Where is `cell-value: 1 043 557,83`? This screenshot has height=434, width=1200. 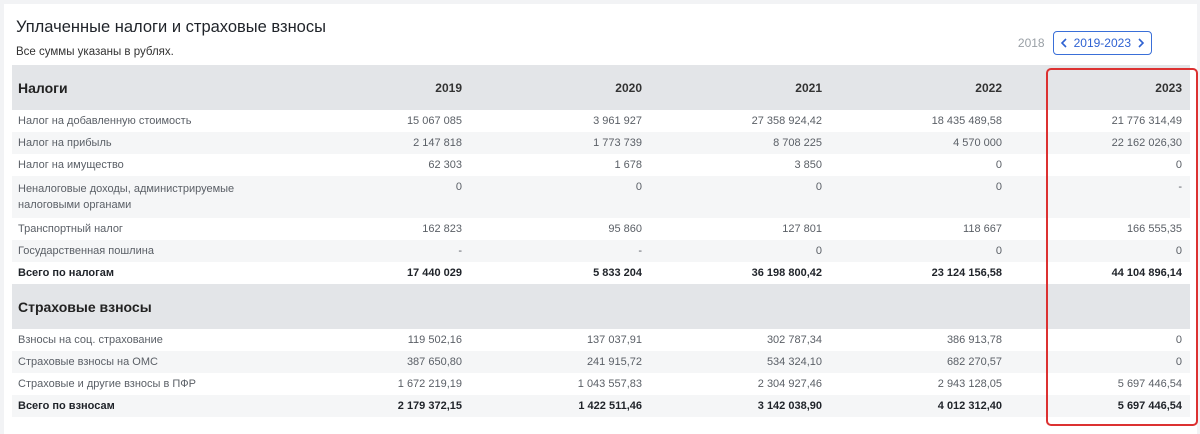 cell-value: 1 043 557,83 is located at coordinates (609, 384).